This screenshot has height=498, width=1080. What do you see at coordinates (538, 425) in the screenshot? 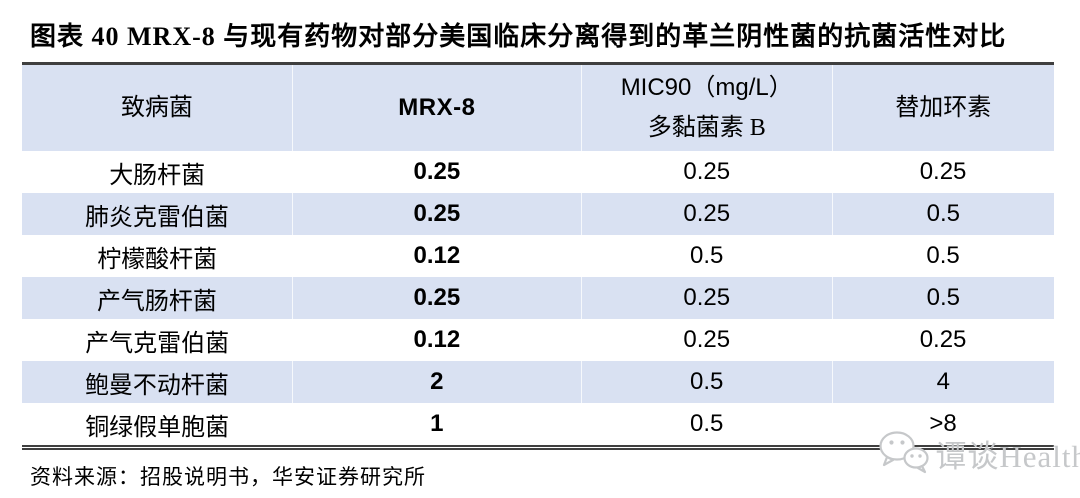
I see `table-row: 铜绿假单胞菌 1 0.5 >8` at bounding box center [538, 425].